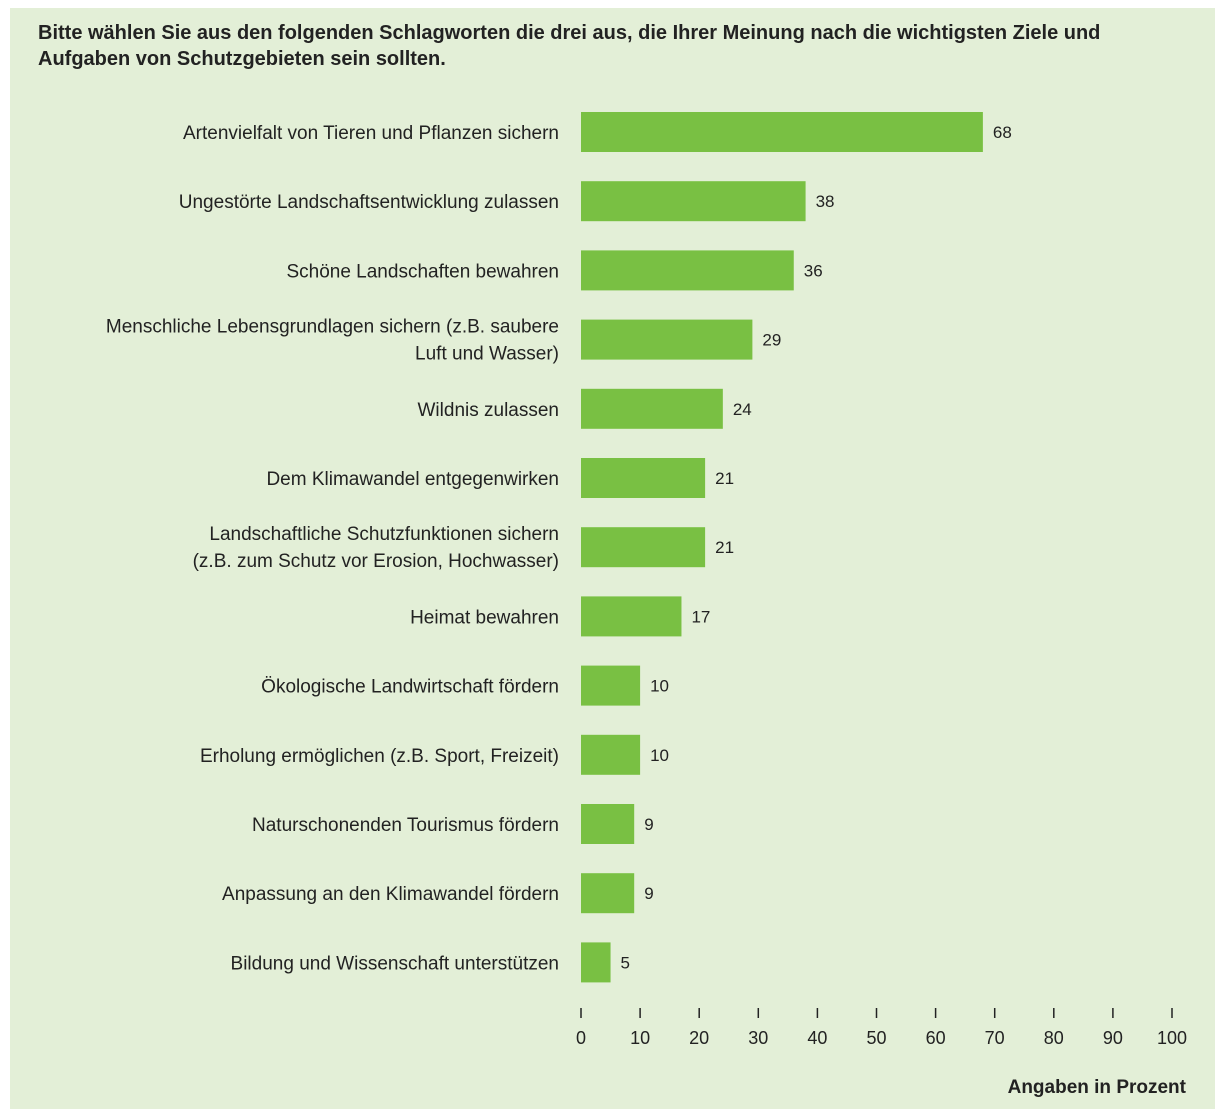 The width and height of the screenshot is (1215, 1109). What do you see at coordinates (825, 201) in the screenshot?
I see `bar-value-label: 38` at bounding box center [825, 201].